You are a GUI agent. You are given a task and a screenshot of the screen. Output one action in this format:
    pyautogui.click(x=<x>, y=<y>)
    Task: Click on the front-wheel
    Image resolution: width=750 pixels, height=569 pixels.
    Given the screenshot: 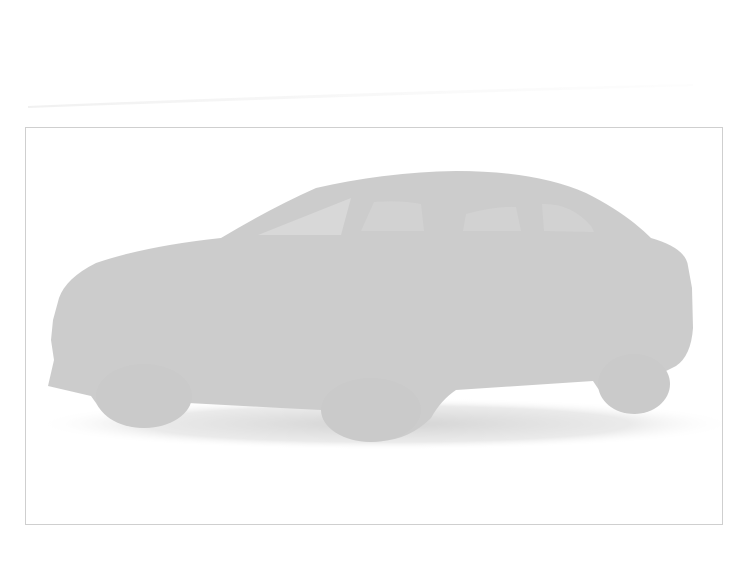 What is the action you would take?
    pyautogui.click(x=144, y=396)
    